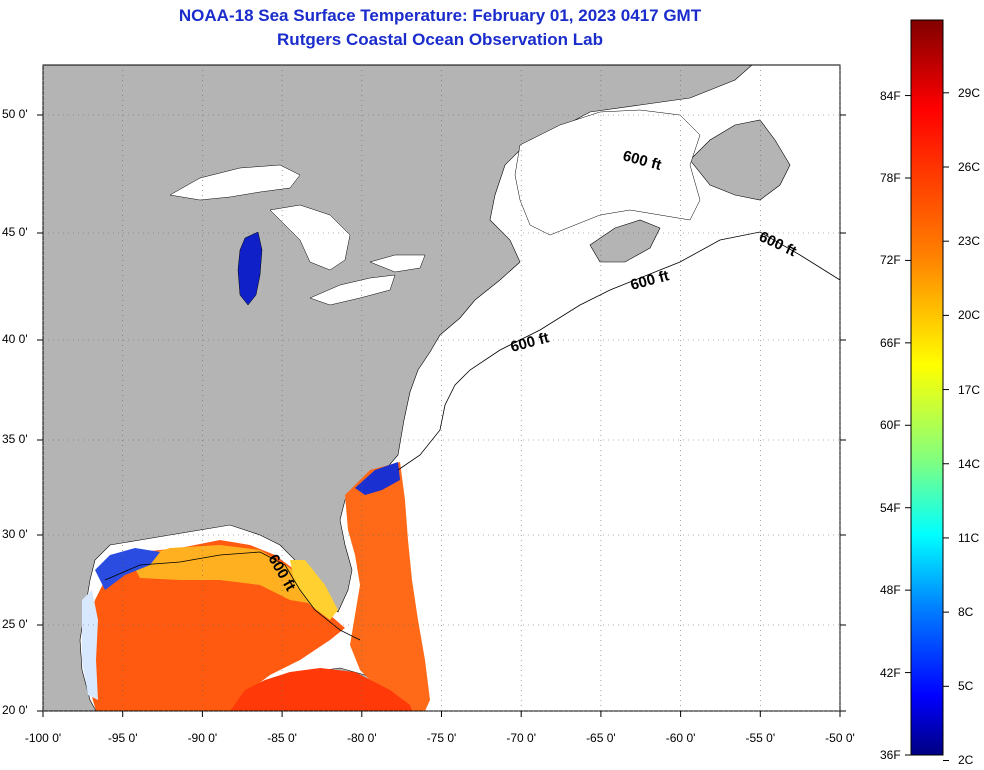  I want to click on land-nova-scotia, so click(625, 241).